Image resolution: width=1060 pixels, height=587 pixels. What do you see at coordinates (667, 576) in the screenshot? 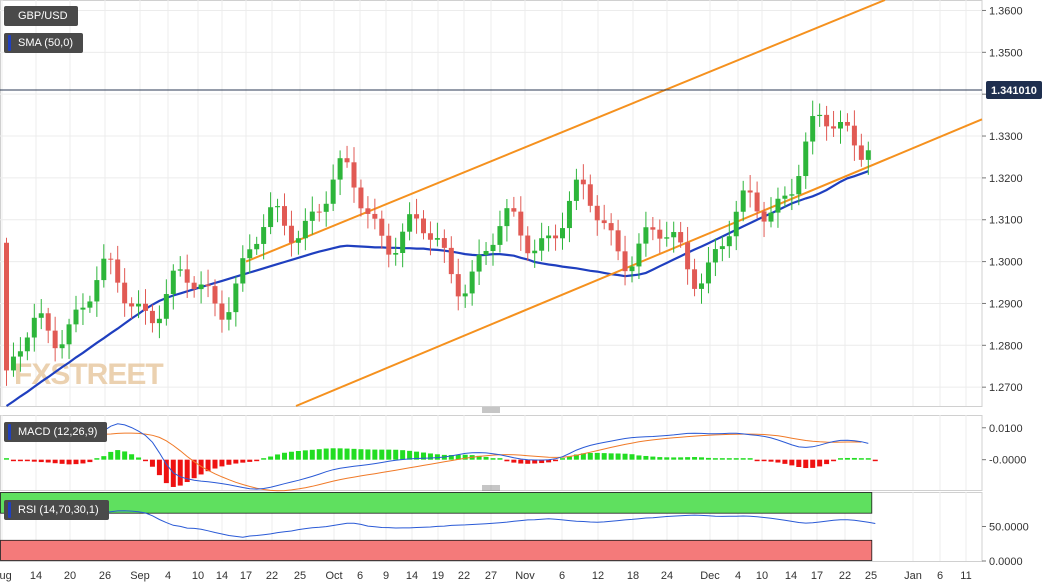
I see `x-tick-label: 24` at bounding box center [667, 576].